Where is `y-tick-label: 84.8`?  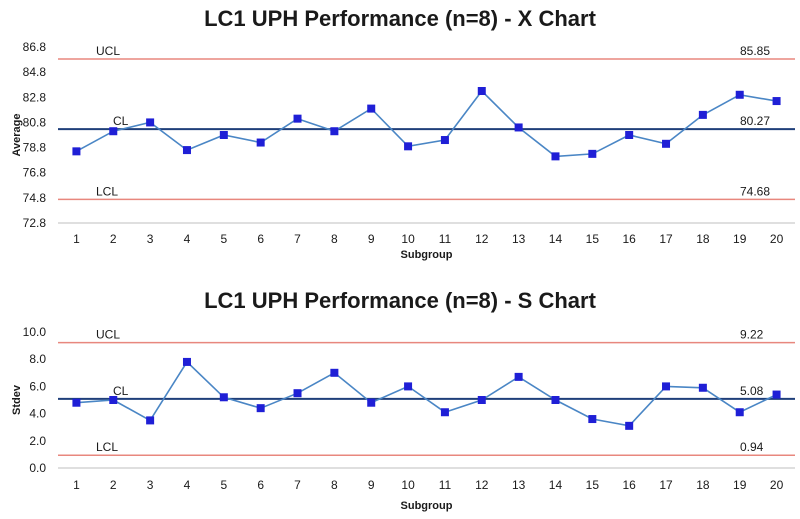 y-tick-label: 84.8 is located at coordinates (35, 72).